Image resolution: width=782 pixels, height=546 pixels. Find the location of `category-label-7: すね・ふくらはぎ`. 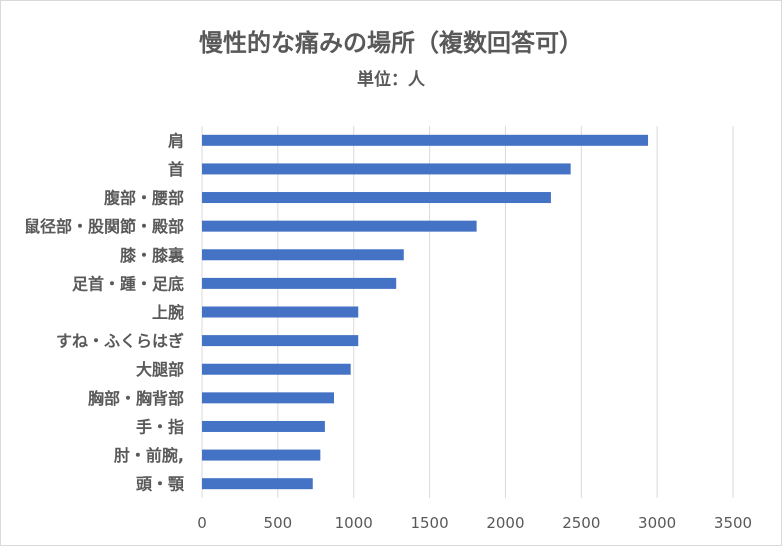

category-label-7: すね・ふくらはぎ is located at coordinates (120, 341).